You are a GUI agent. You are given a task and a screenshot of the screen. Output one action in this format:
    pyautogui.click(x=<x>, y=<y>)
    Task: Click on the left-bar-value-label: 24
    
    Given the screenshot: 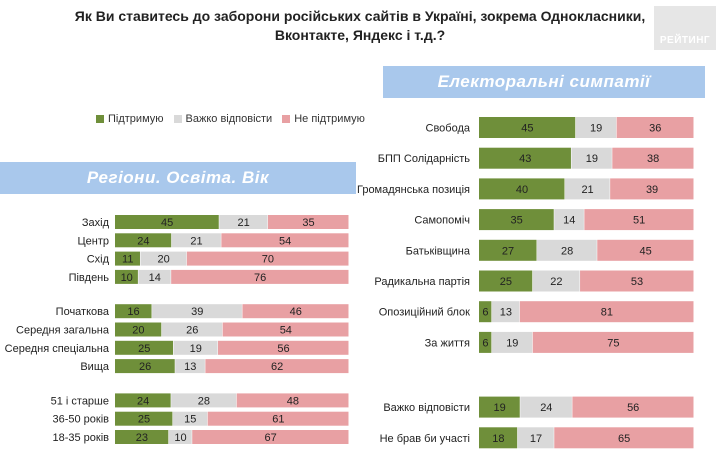 What is the action you would take?
    pyautogui.click(x=143, y=401)
    